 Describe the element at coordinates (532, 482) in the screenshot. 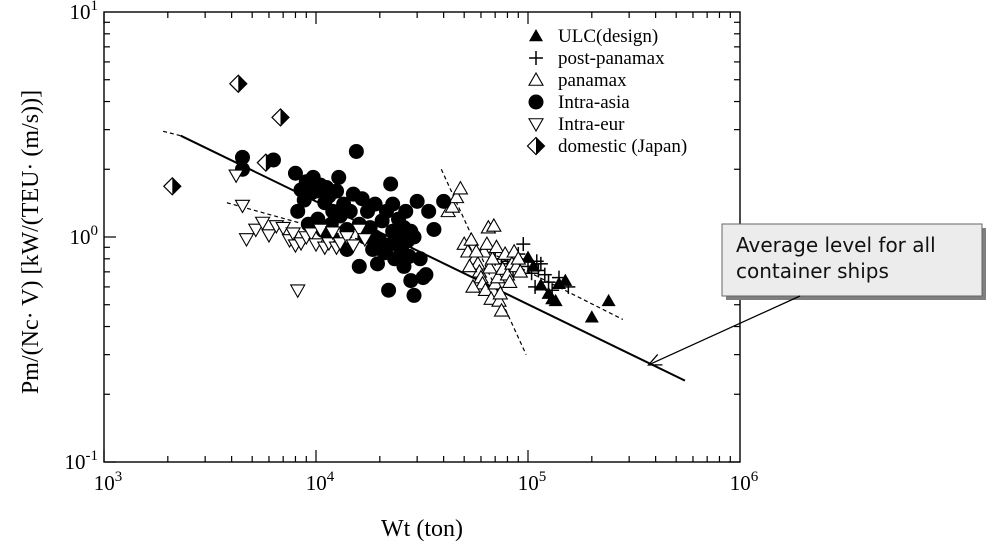

I see `x-tick-label: 10⁵` at that location.